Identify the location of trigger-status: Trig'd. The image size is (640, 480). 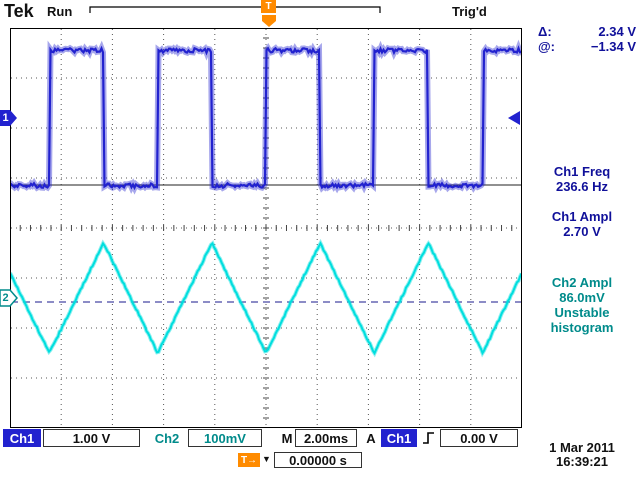
(469, 11).